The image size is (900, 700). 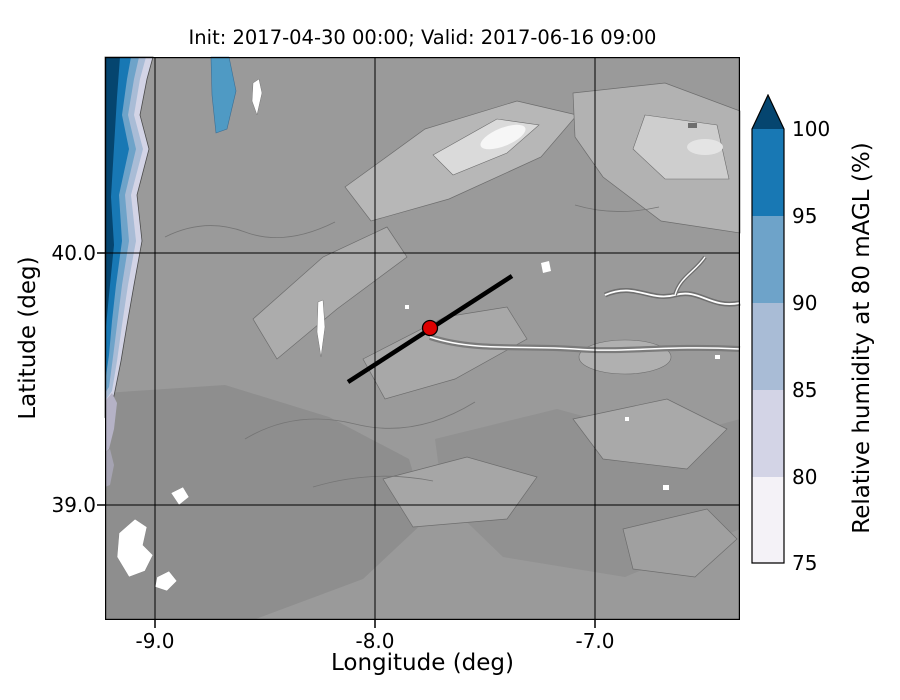 What do you see at coordinates (805, 477) in the screenshot?
I see `colorbar-tick-label: 80` at bounding box center [805, 477].